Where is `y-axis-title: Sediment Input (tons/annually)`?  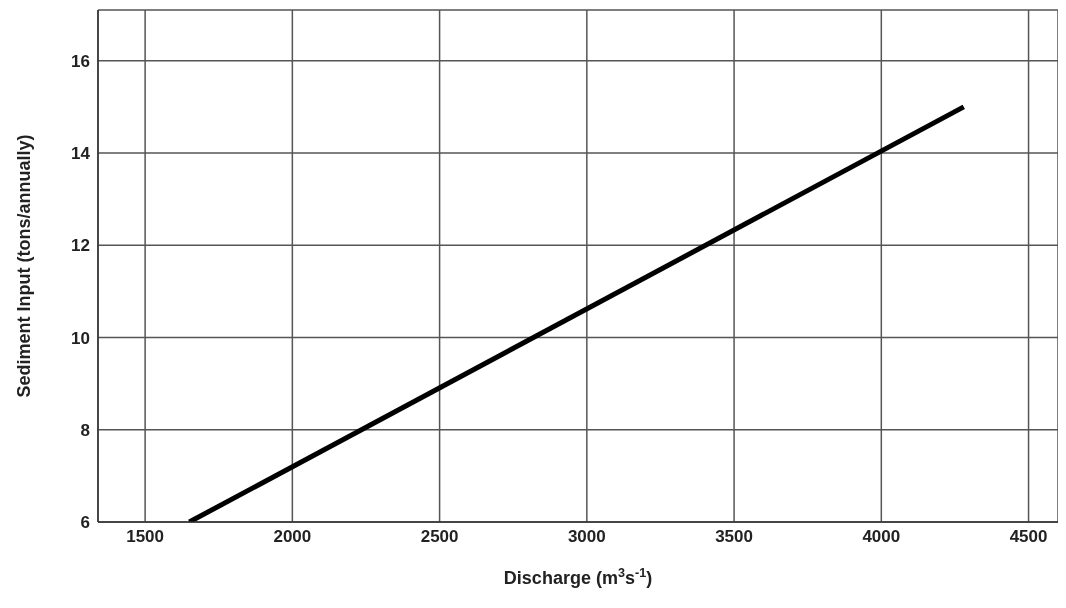 y-axis-title: Sediment Input (tons/annually) is located at coordinates (24, 266).